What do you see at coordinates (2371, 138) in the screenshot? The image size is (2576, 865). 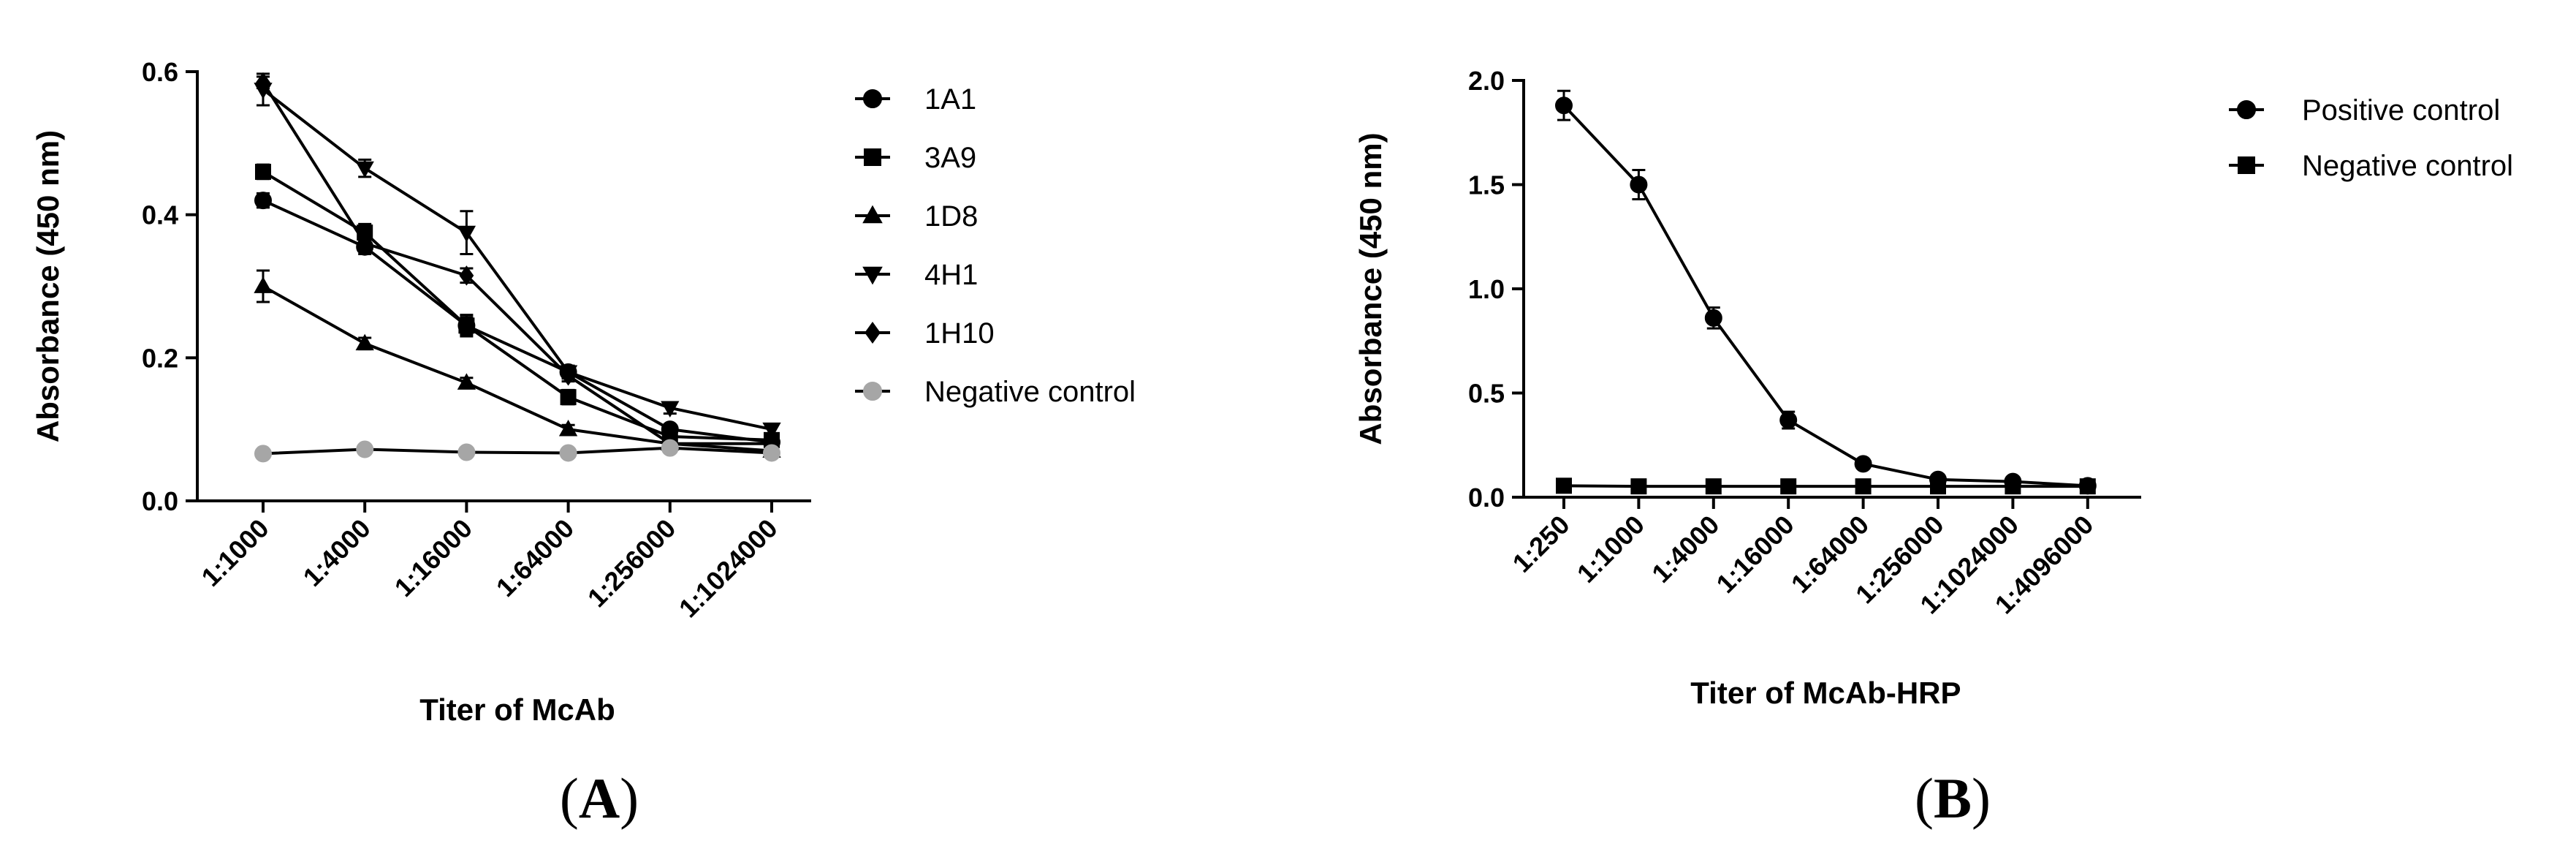 I see `legend: Positive control Negative control` at bounding box center [2371, 138].